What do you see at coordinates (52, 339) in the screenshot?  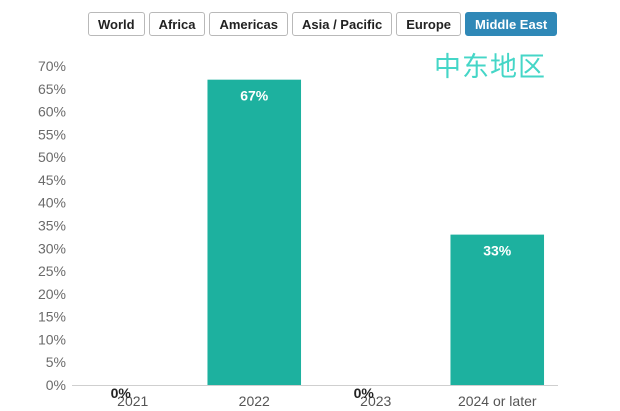 I see `y-tick-label: 10%` at bounding box center [52, 339].